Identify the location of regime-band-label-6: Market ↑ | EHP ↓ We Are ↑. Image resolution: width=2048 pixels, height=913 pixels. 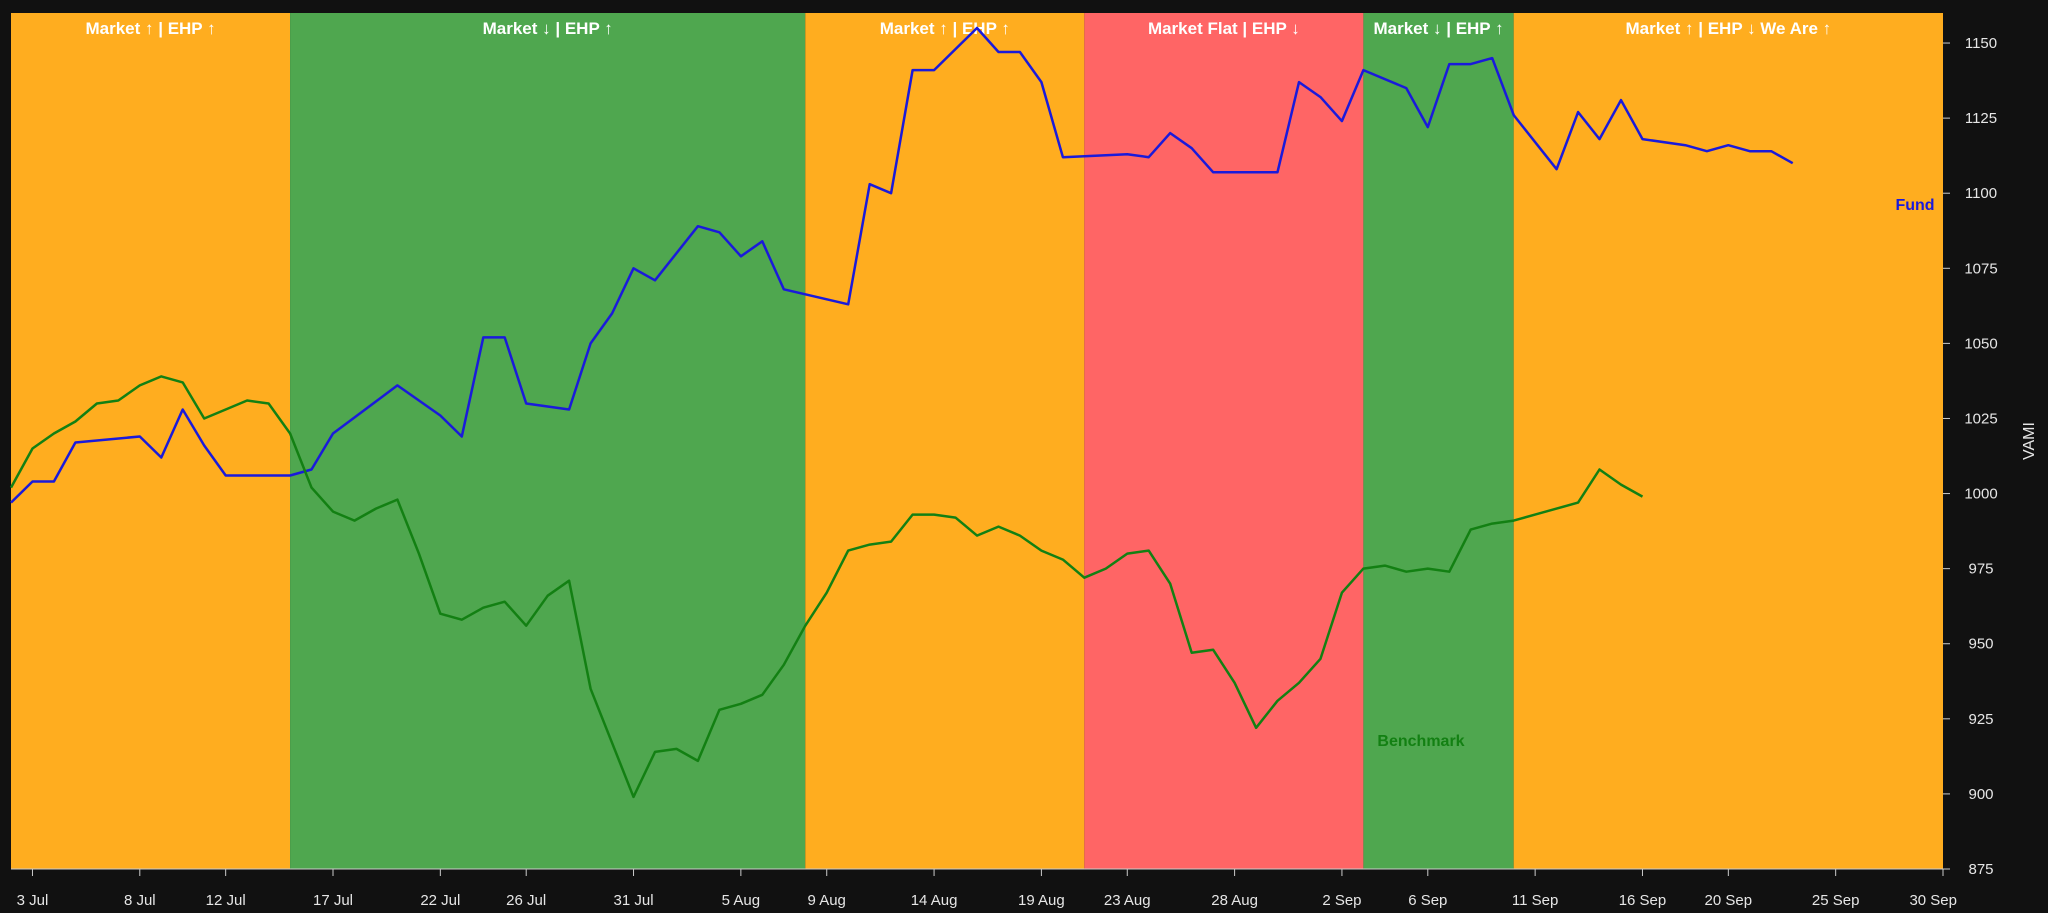
(1728, 28).